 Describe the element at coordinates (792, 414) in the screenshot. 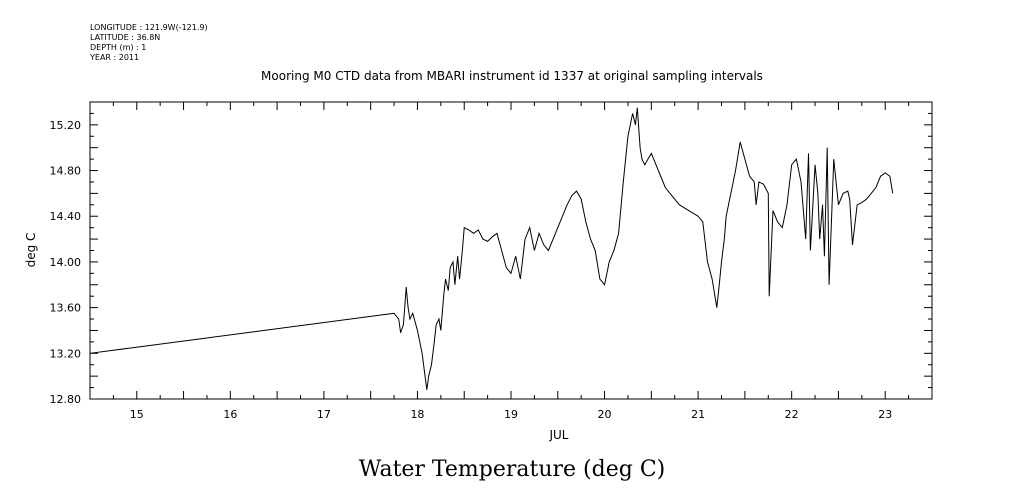

I see `x-tick-label: 22` at that location.